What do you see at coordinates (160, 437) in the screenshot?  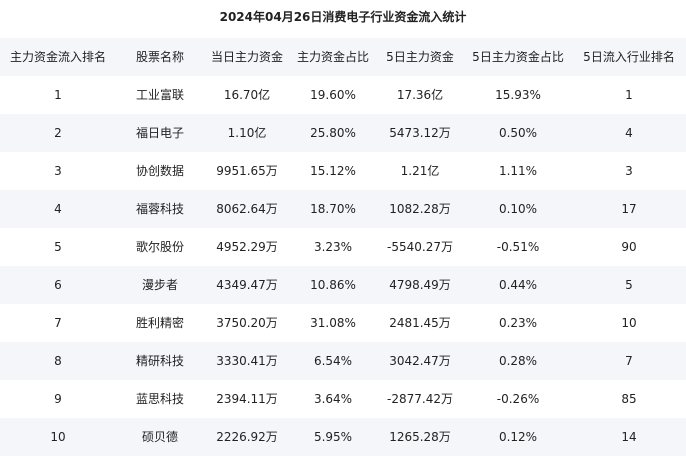 I see `cell: 硕贝德` at bounding box center [160, 437].